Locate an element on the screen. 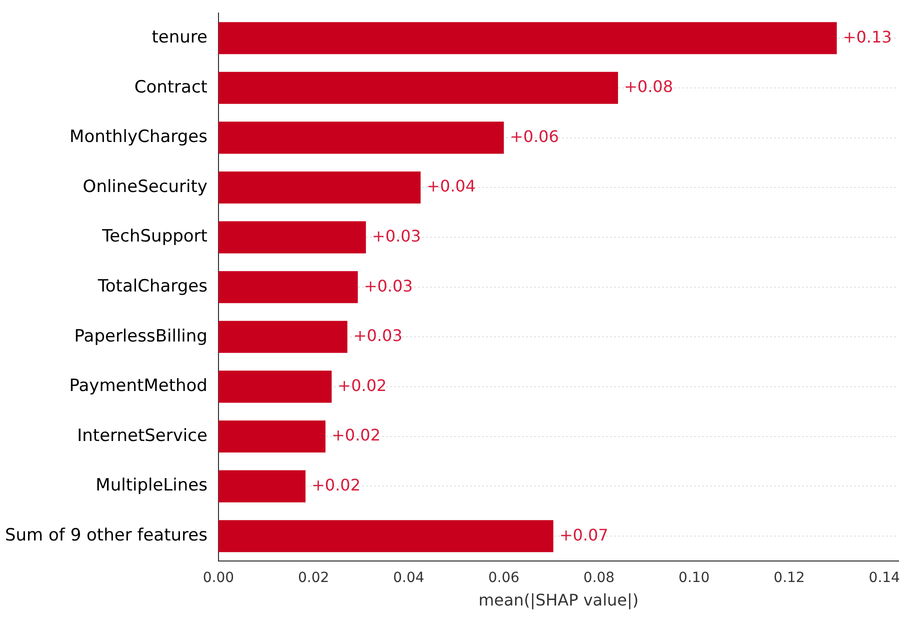  x-tick-label: 0.00 is located at coordinates (218, 578).